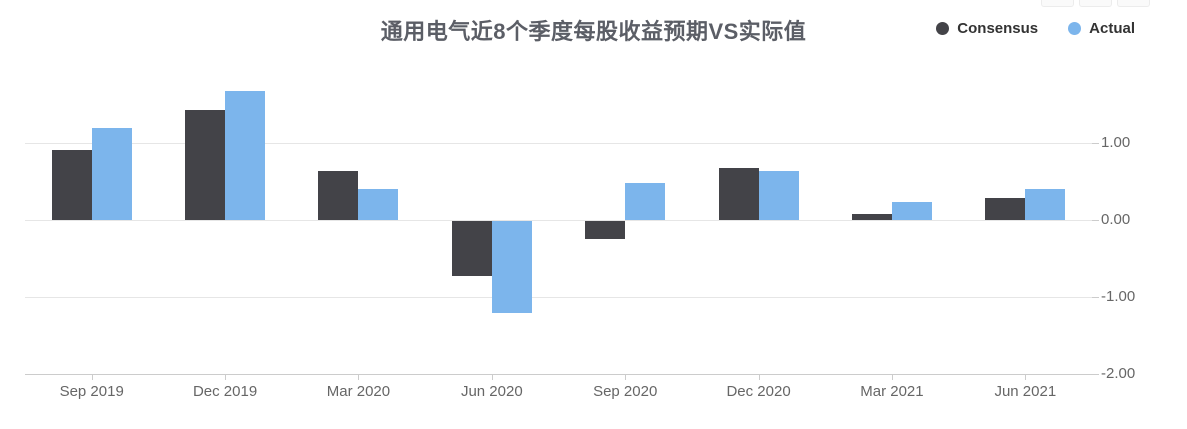  Describe the element at coordinates (378, 204) in the screenshot. I see `bar-actual-mar-2020` at that location.